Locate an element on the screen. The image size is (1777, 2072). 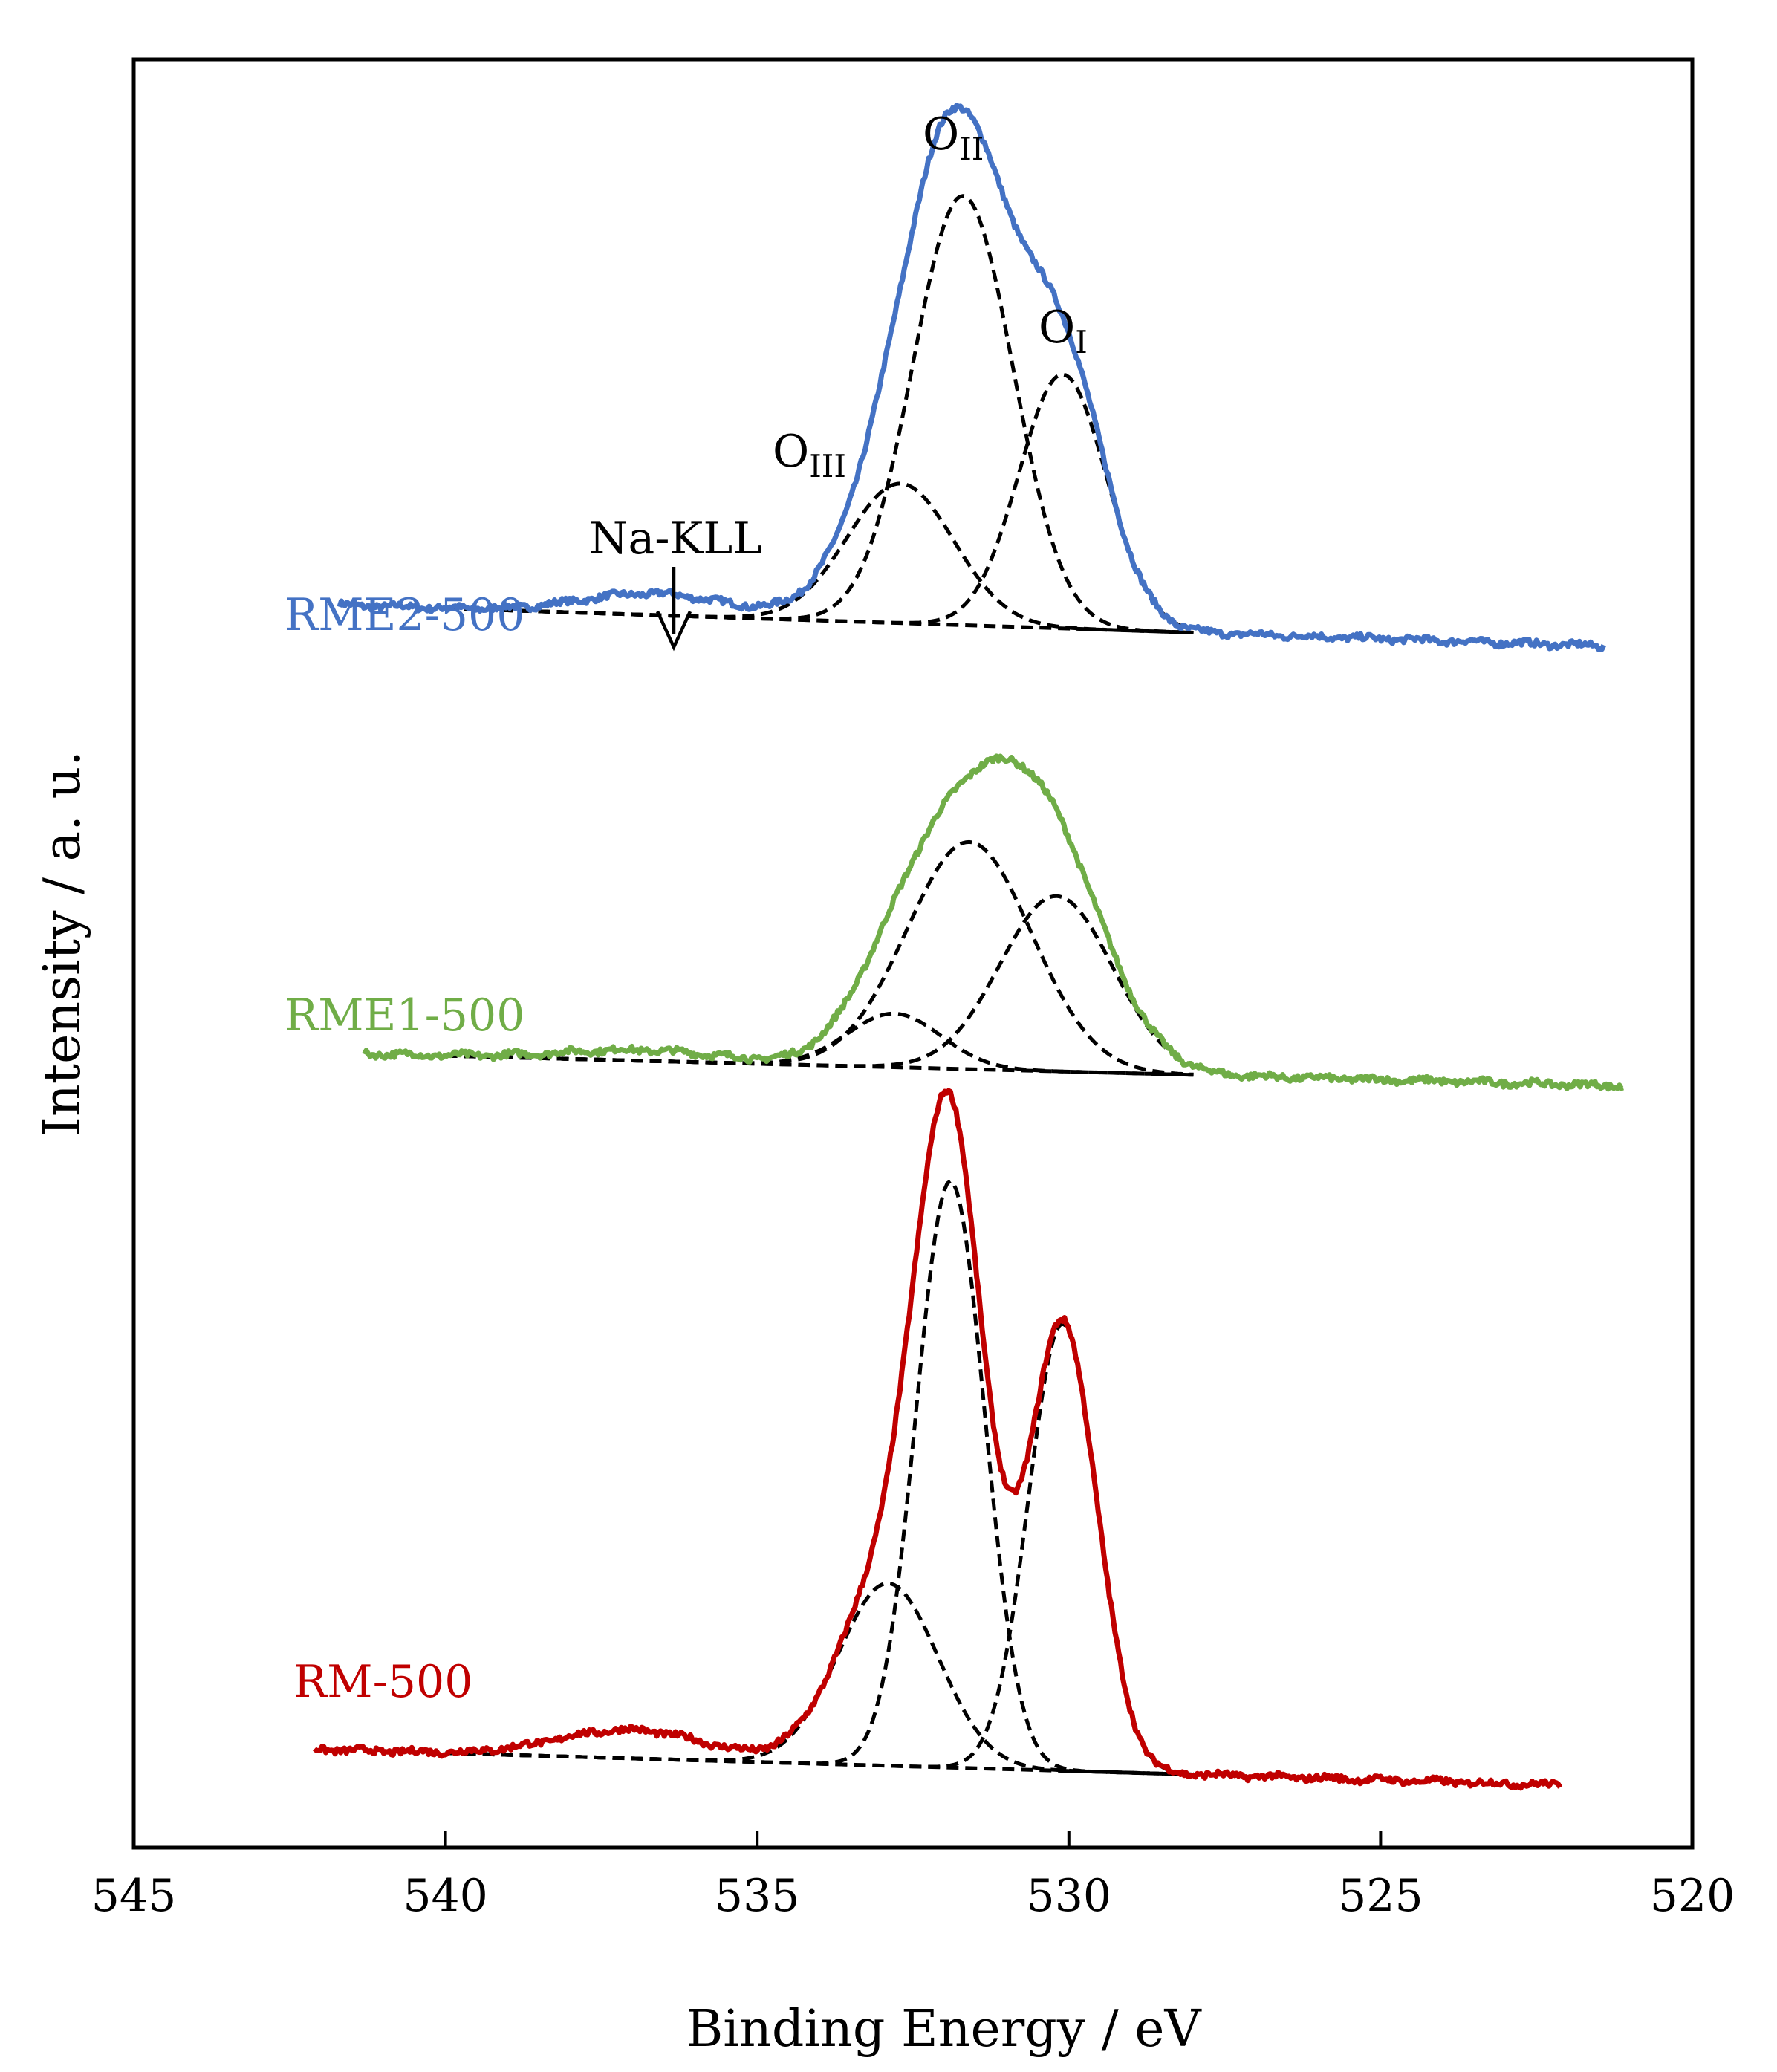
peak-label-o-iii: OIII is located at coordinates (809, 455).